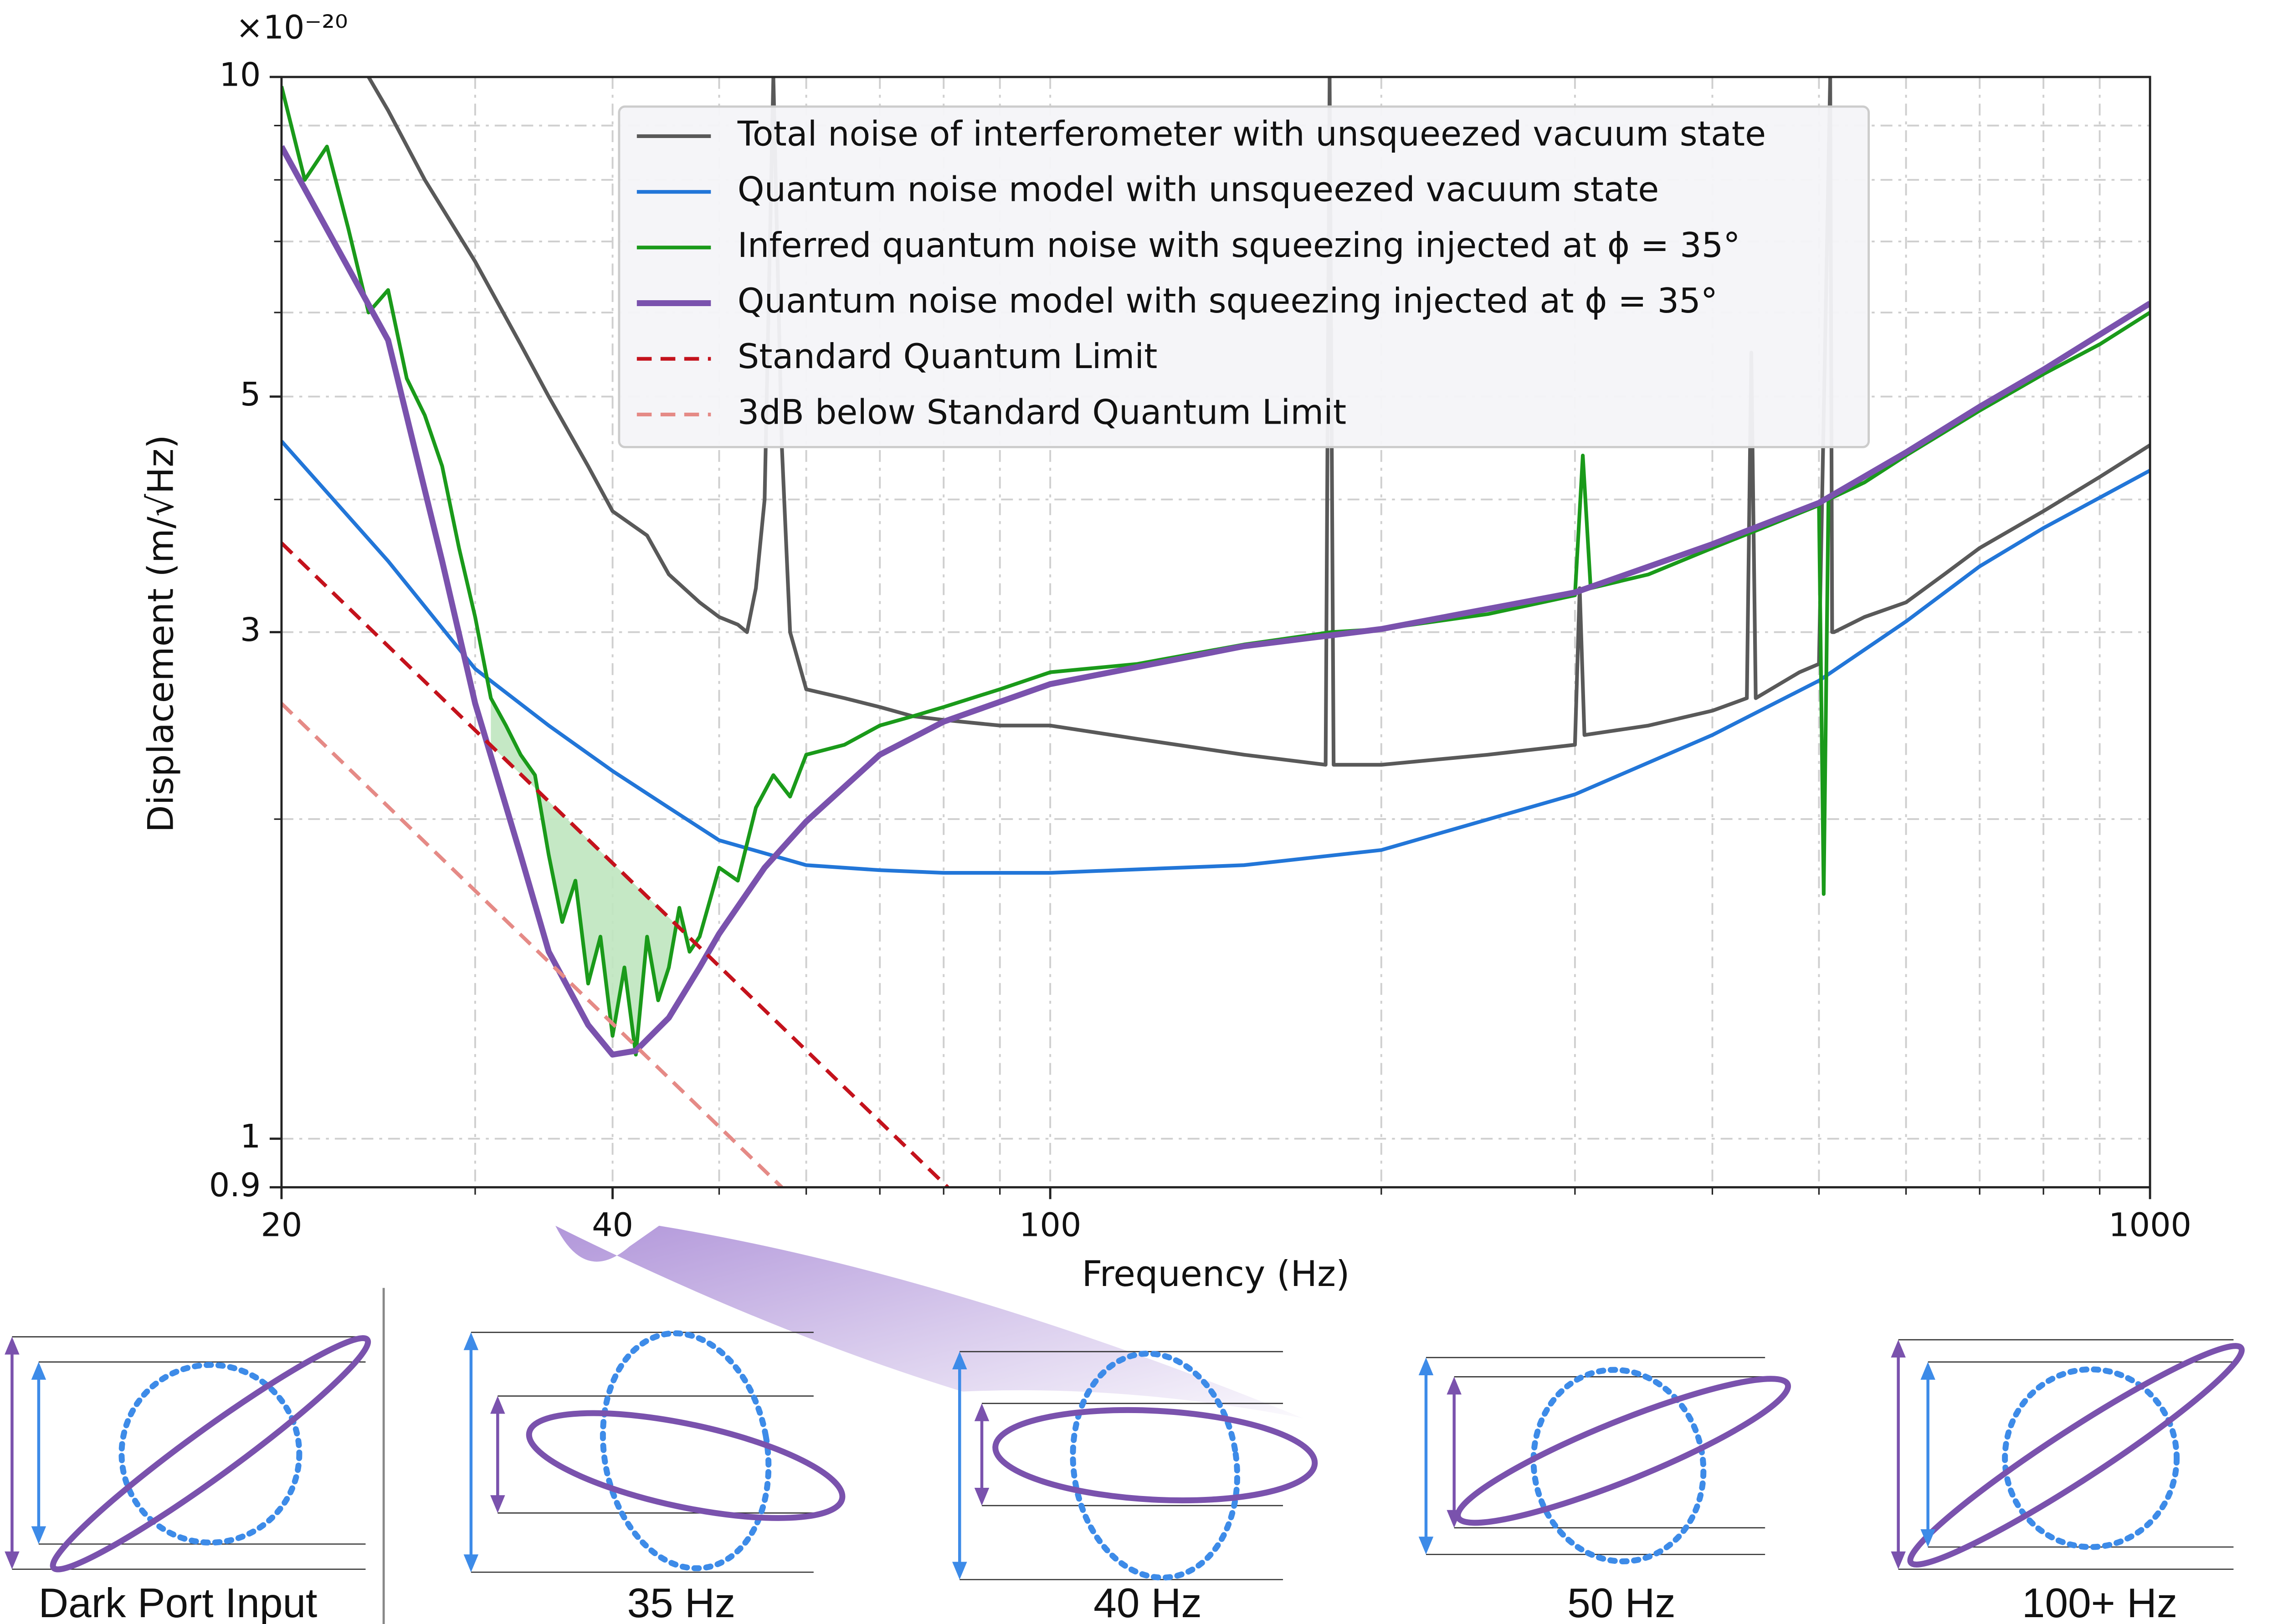 The image size is (2278, 1624). What do you see at coordinates (1042, 412) in the screenshot?
I see `legend-label: 3dB below Standard Quantum Limit` at bounding box center [1042, 412].